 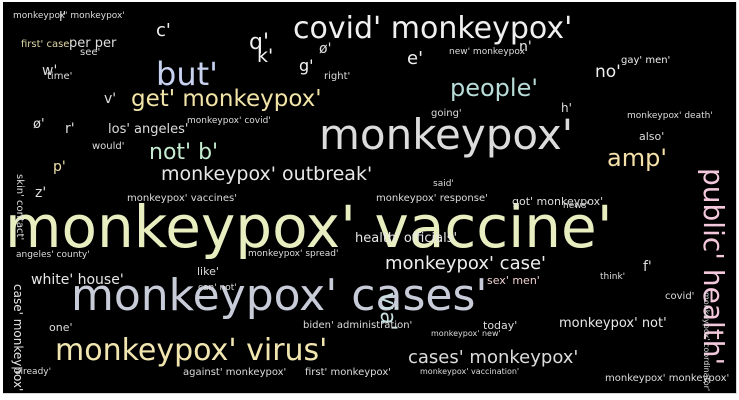 I want to click on word-cloud-term: k', so click(x=265, y=56).